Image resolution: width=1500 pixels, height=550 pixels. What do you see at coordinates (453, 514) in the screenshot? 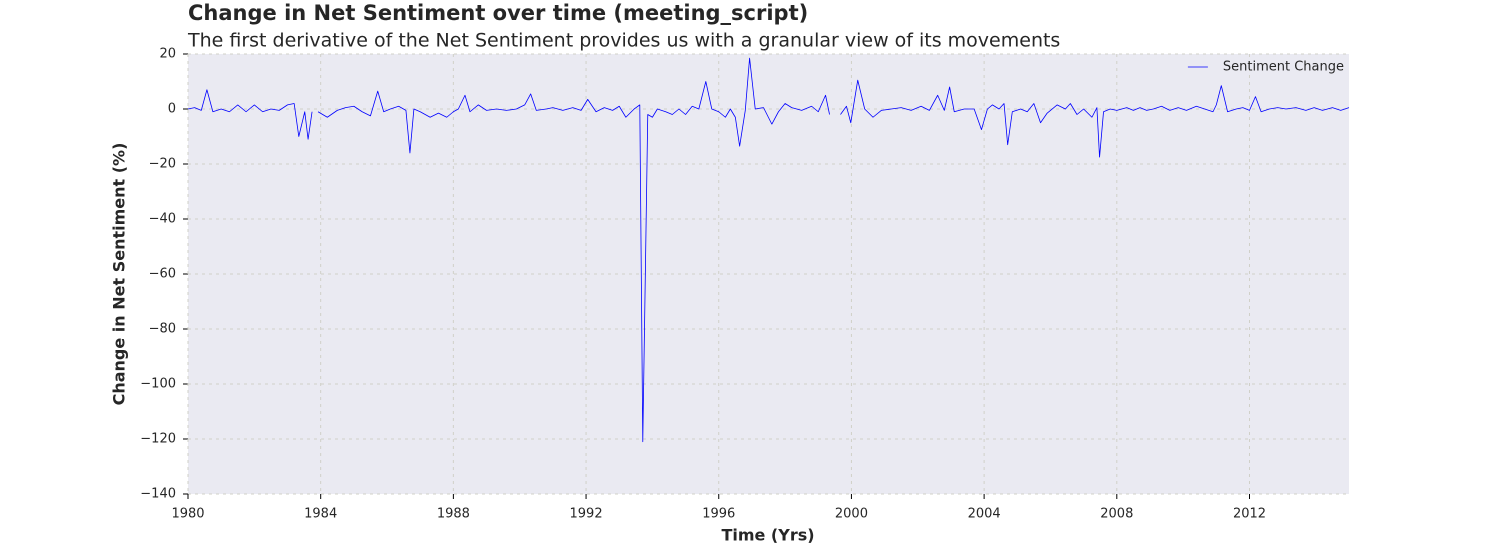
I see `x-tick-label: 1988` at bounding box center [453, 514].